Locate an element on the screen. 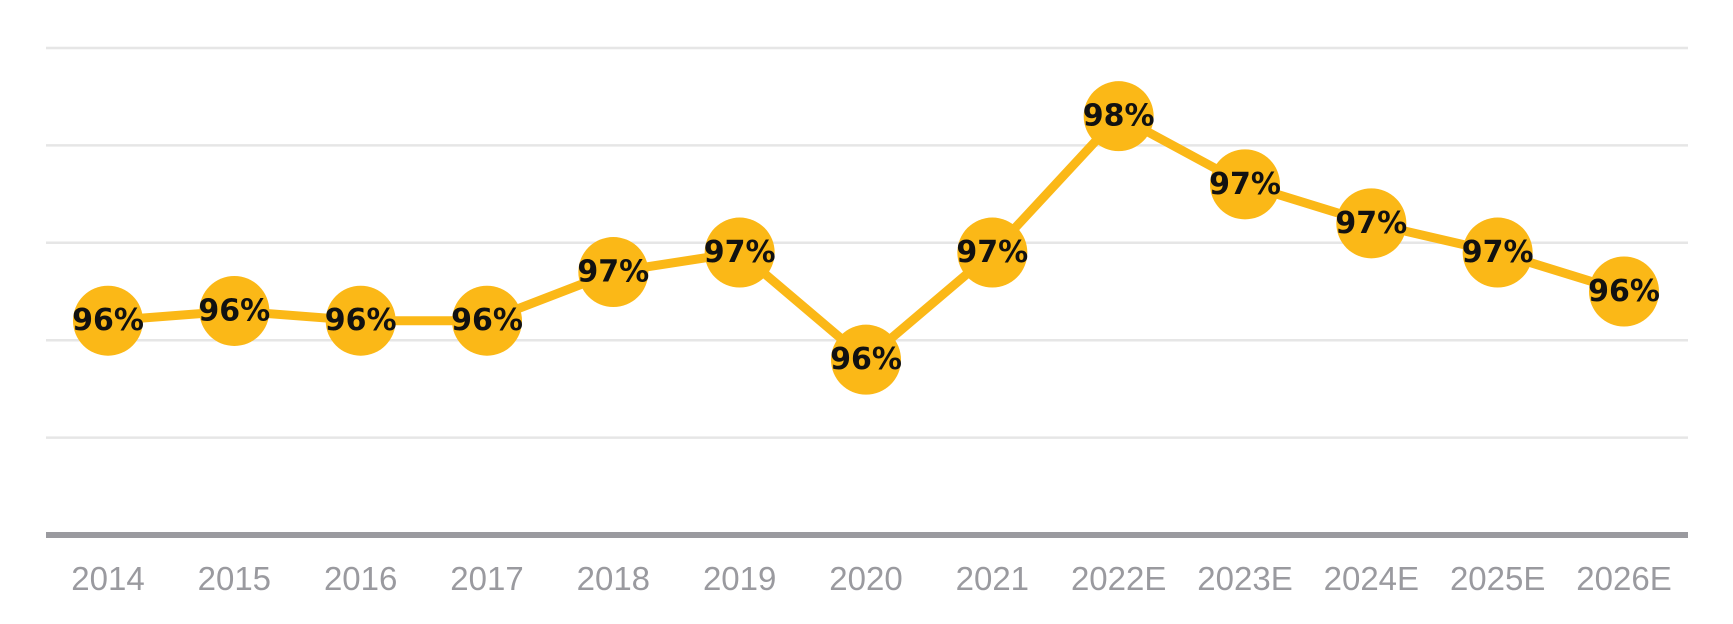 The image size is (1733, 624). x-tick-label: 2015 is located at coordinates (234, 578).